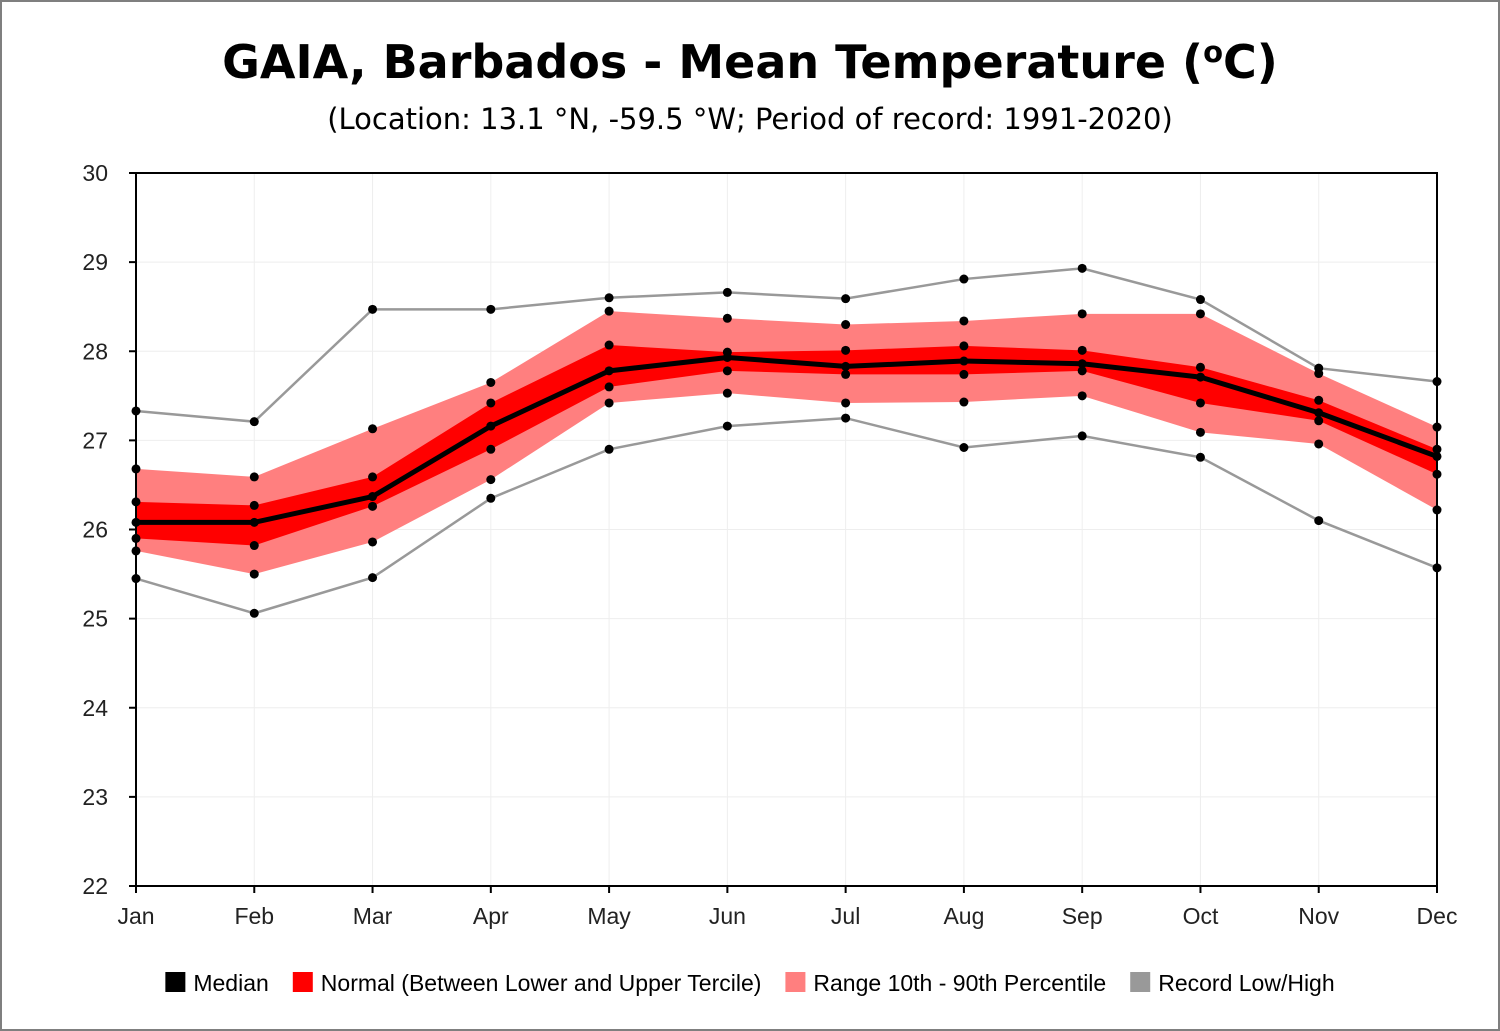  I want to click on x-tick-label: May, so click(609, 916).